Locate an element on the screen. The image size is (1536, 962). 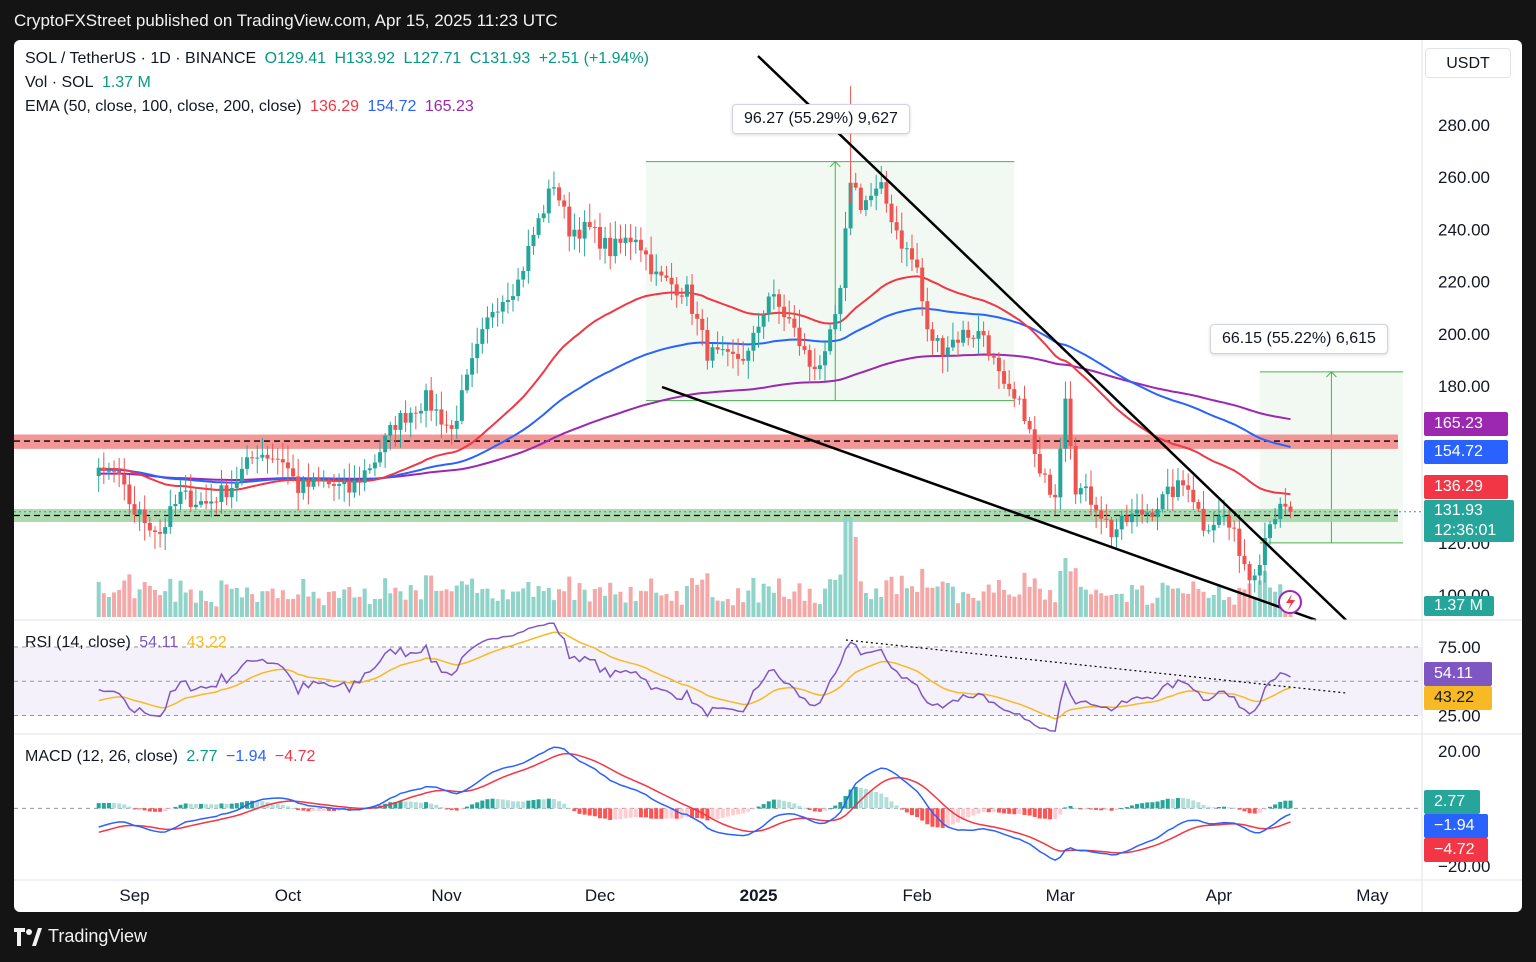
rsi-label: RSI (14, close) is located at coordinates (78, 642).